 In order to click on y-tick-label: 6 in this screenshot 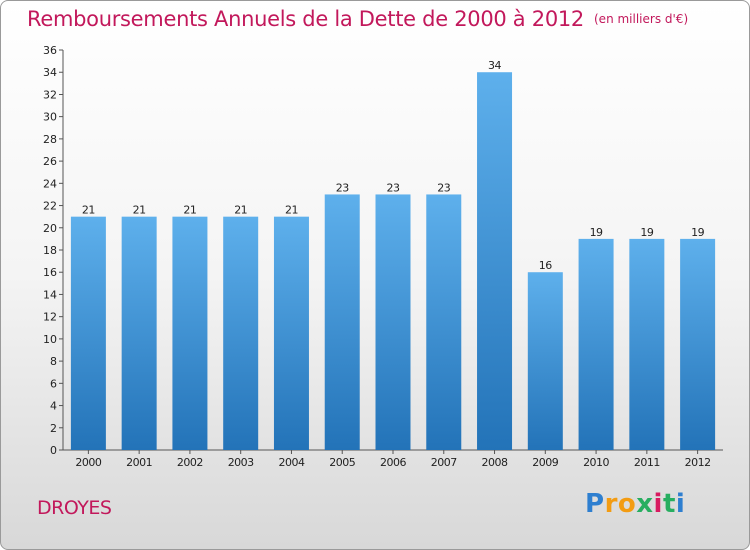, I will do `click(53, 383)`.